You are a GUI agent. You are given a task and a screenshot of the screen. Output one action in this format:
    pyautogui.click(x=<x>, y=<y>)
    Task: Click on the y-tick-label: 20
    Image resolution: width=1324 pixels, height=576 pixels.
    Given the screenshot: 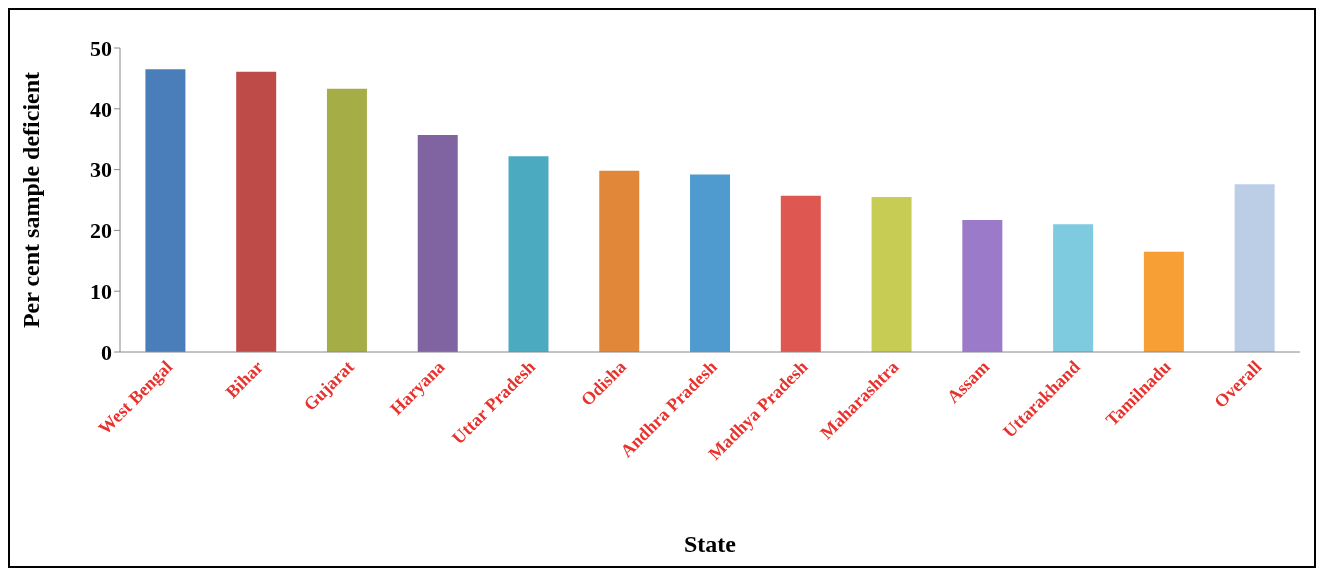 What is the action you would take?
    pyautogui.click(x=101, y=231)
    